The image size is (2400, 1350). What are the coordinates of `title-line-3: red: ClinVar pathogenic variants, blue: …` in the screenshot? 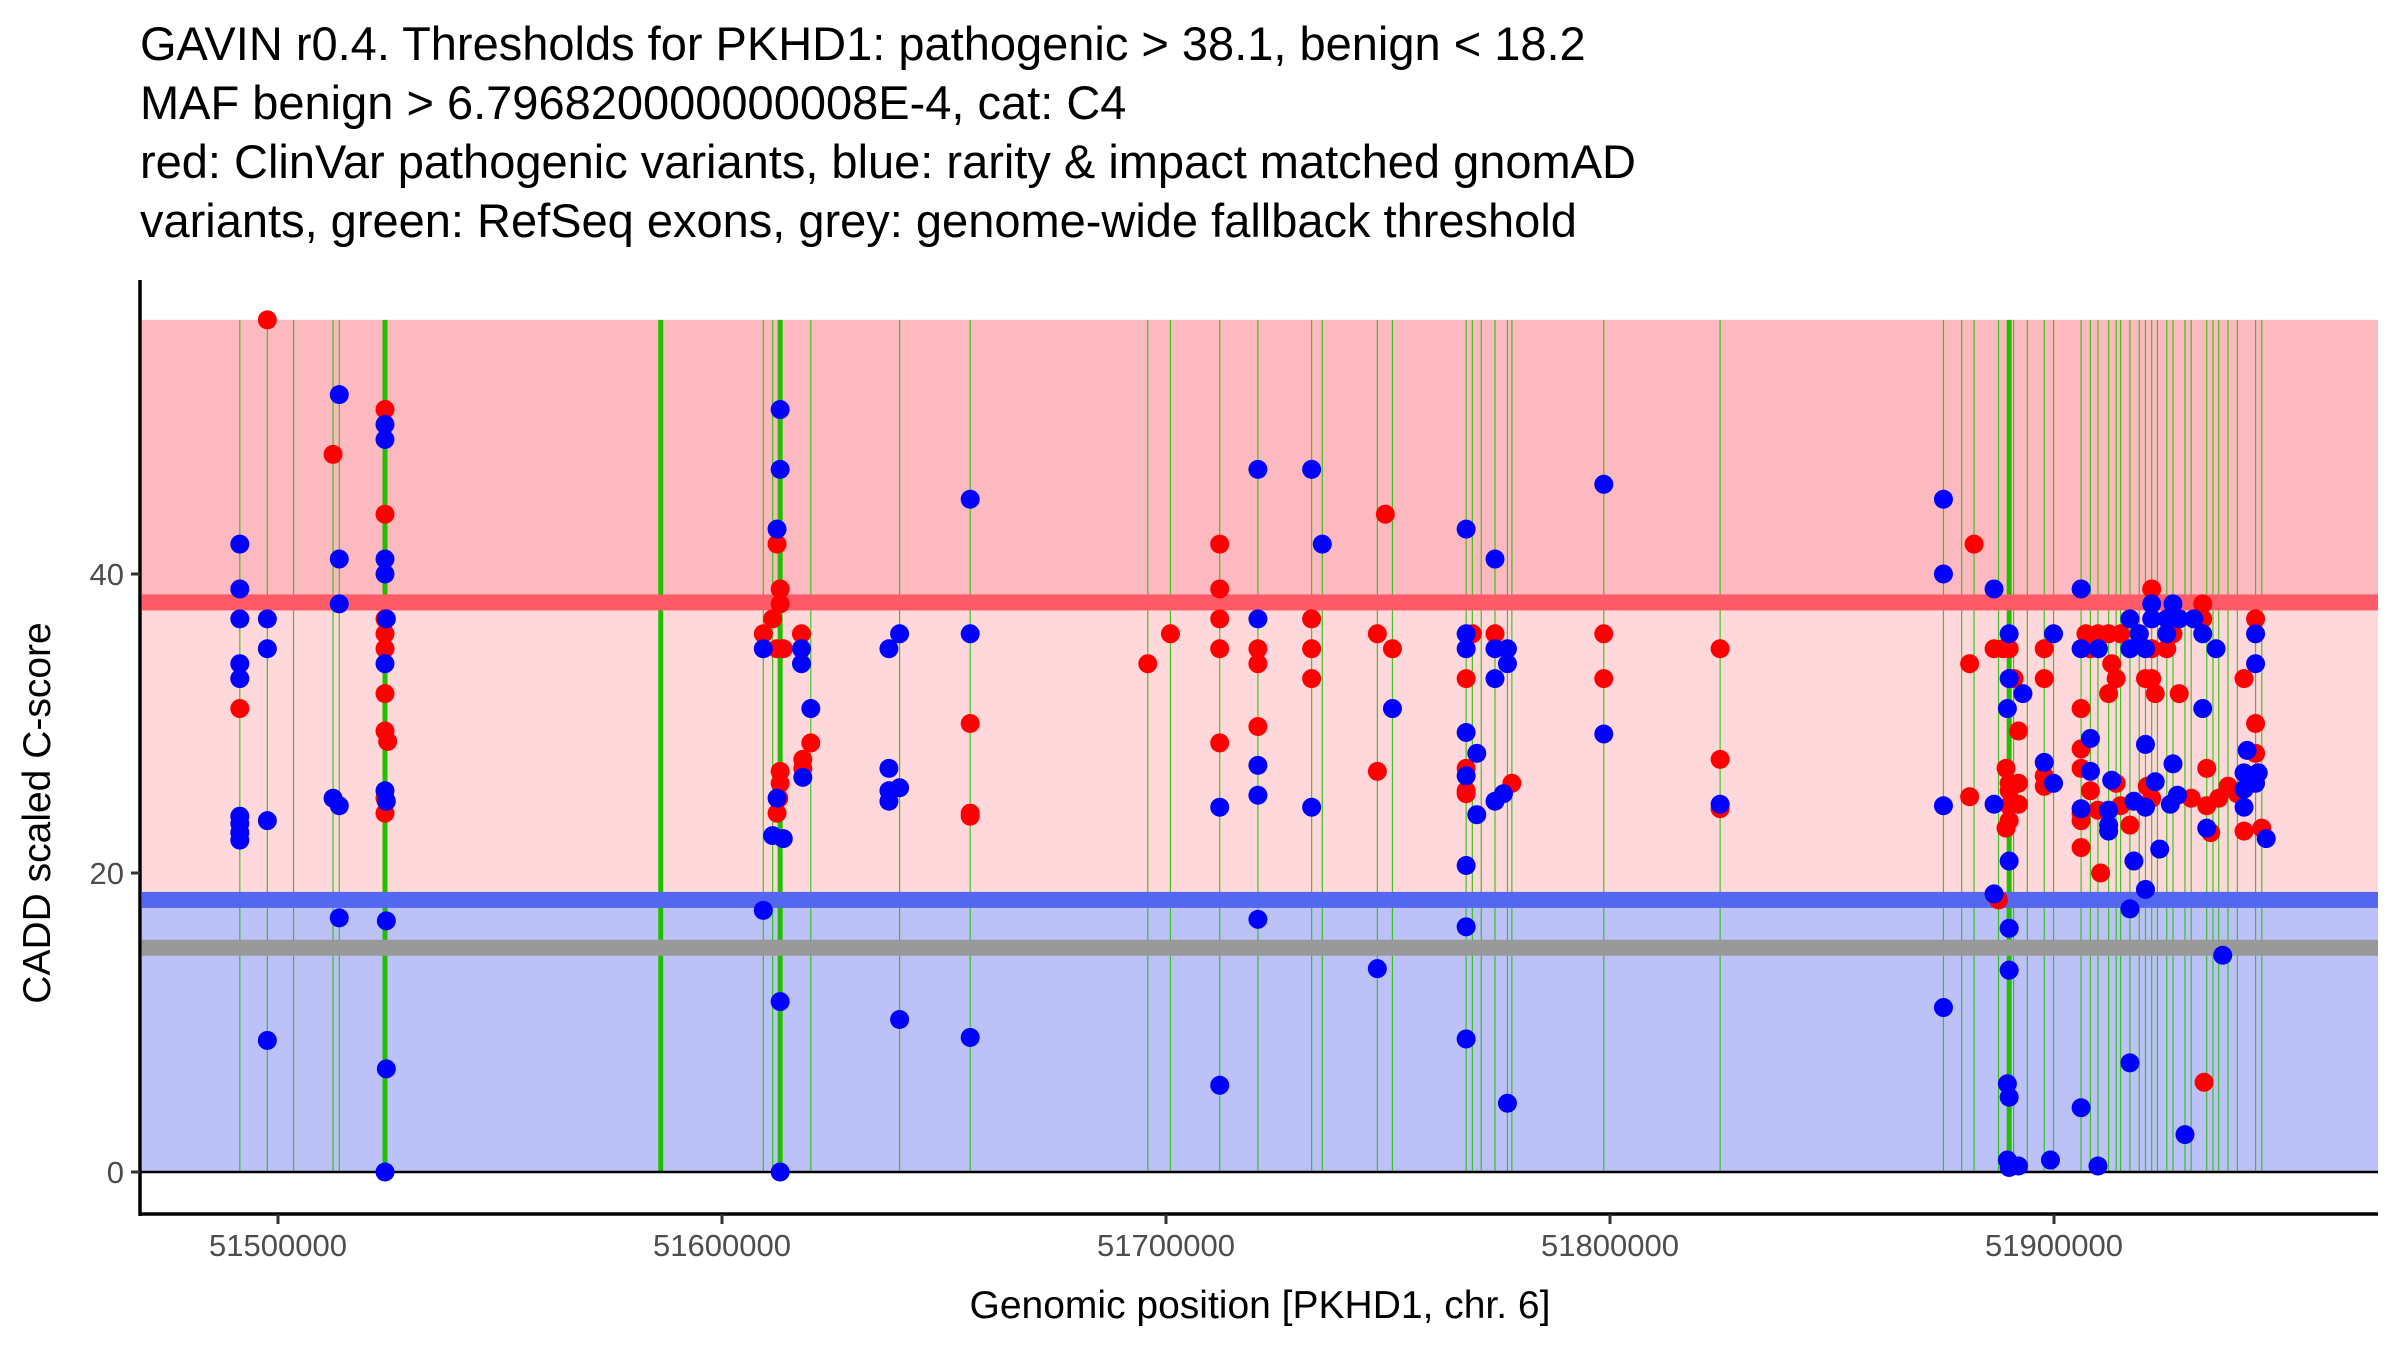 It's located at (888, 161).